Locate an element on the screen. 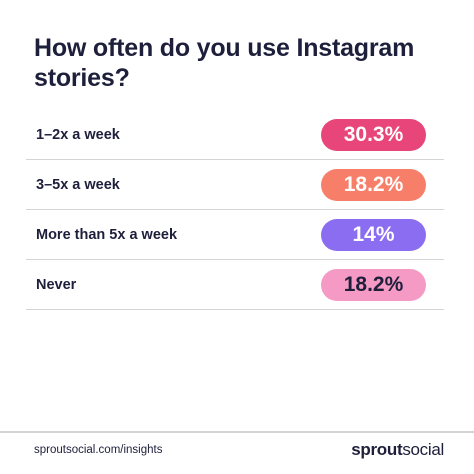 Image resolution: width=474 pixels, height=474 pixels. response-label: Never is located at coordinates (56, 284).